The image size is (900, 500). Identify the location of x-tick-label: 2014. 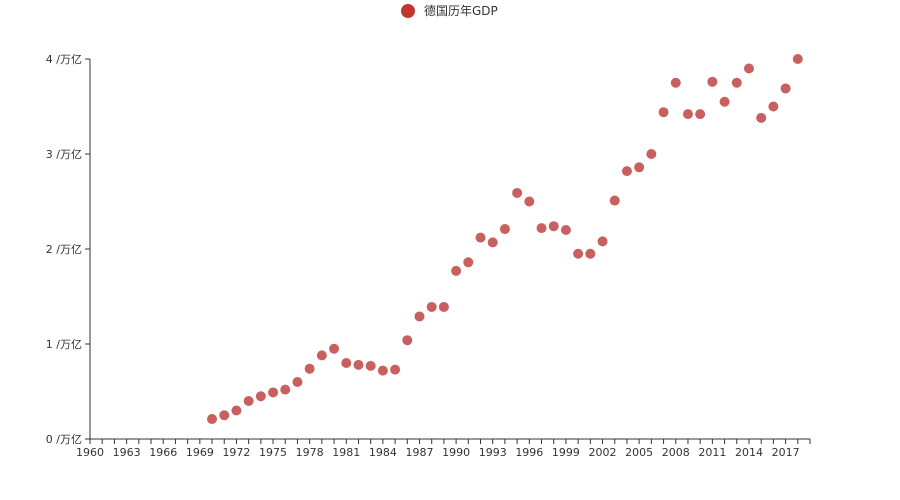
(749, 452).